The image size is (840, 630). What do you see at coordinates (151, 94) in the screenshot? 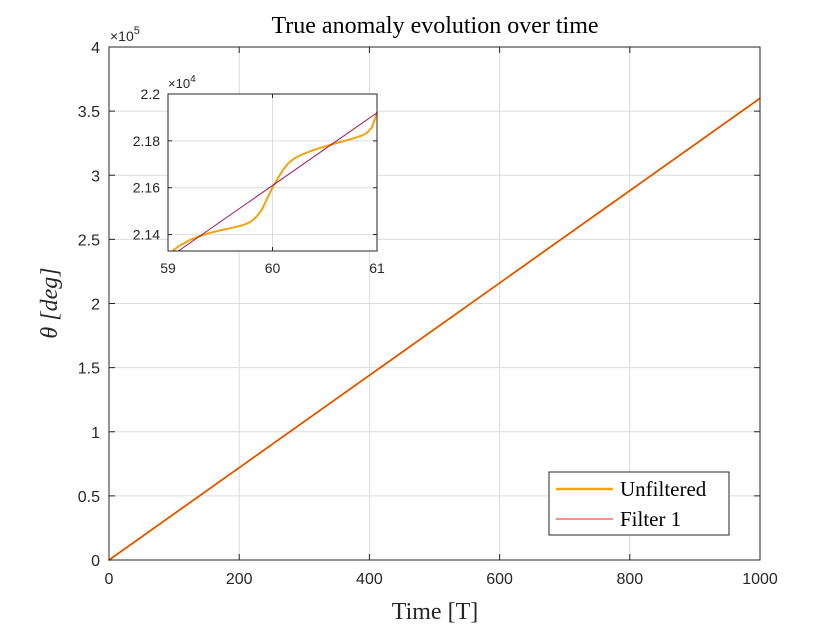
I see `y-tick-label: 2.2` at bounding box center [151, 94].